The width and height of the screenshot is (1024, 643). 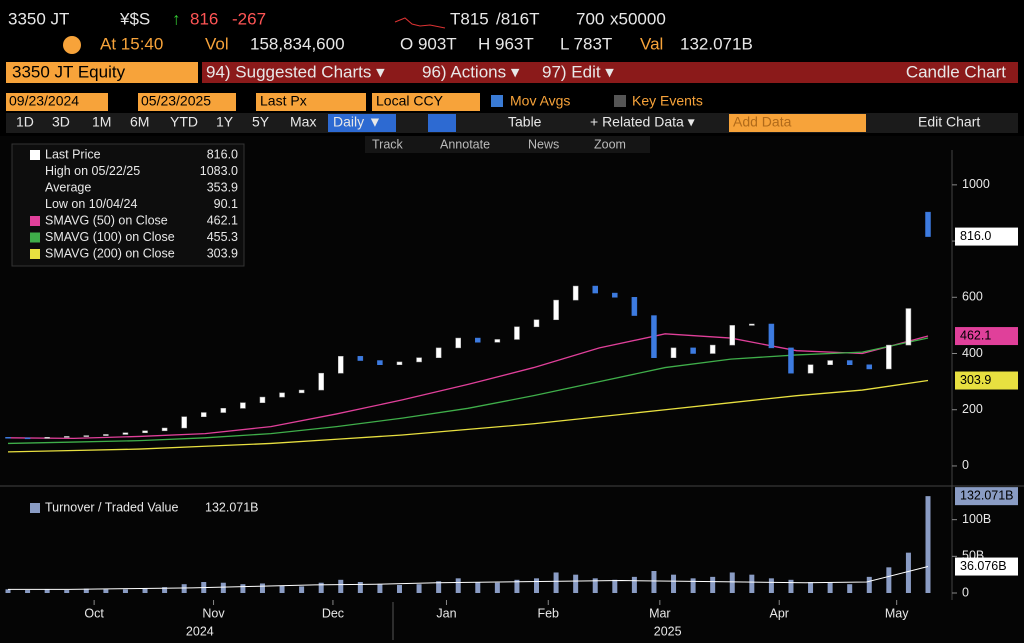 I want to click on frequency: Daily ▼, so click(x=357, y=122).